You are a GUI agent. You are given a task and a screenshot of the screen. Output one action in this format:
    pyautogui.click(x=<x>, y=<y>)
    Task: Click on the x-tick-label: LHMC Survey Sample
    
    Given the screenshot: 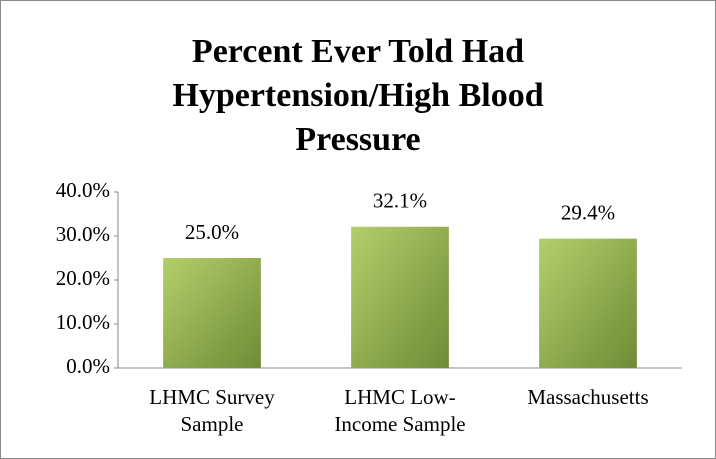 What is the action you would take?
    pyautogui.click(x=212, y=410)
    